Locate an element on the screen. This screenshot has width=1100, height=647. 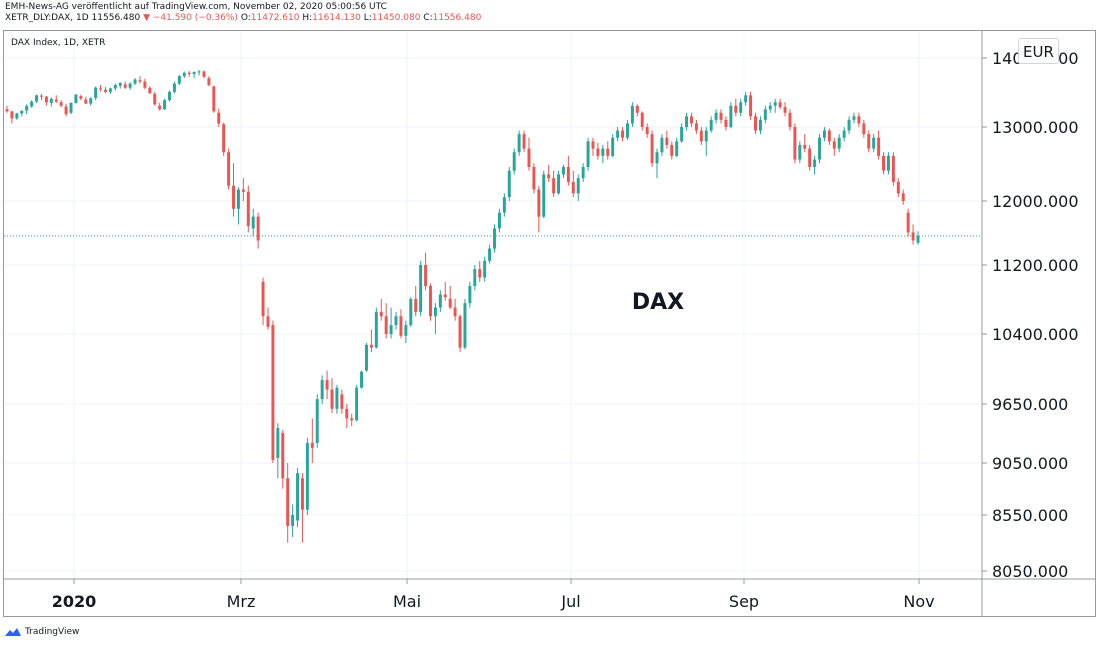
tradingview-footer: TradingView is located at coordinates (41, 632).